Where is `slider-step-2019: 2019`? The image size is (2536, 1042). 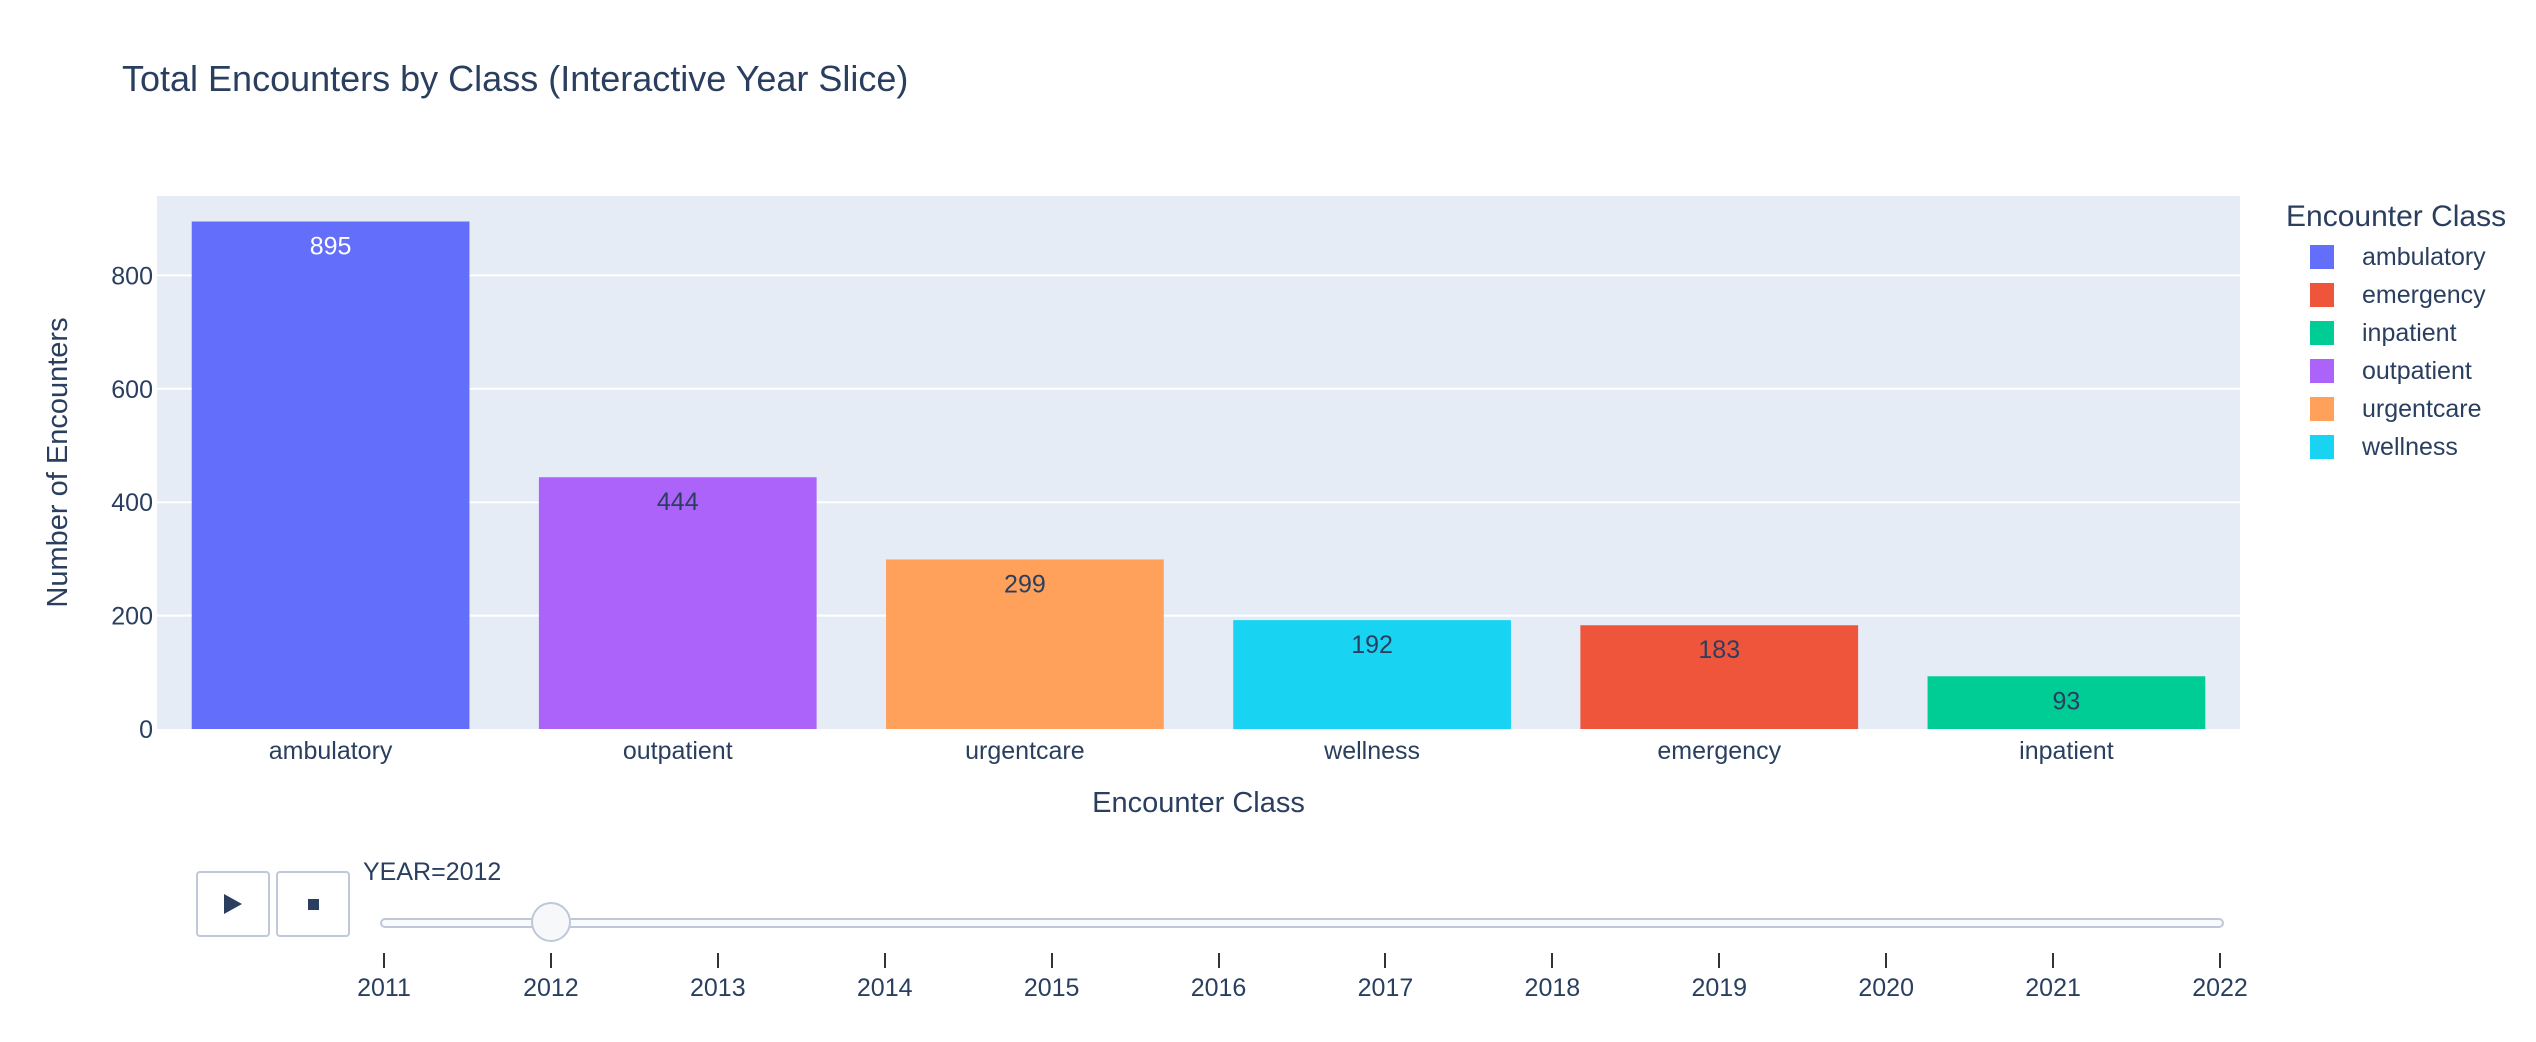 slider-step-2019: 2019 is located at coordinates (1719, 988).